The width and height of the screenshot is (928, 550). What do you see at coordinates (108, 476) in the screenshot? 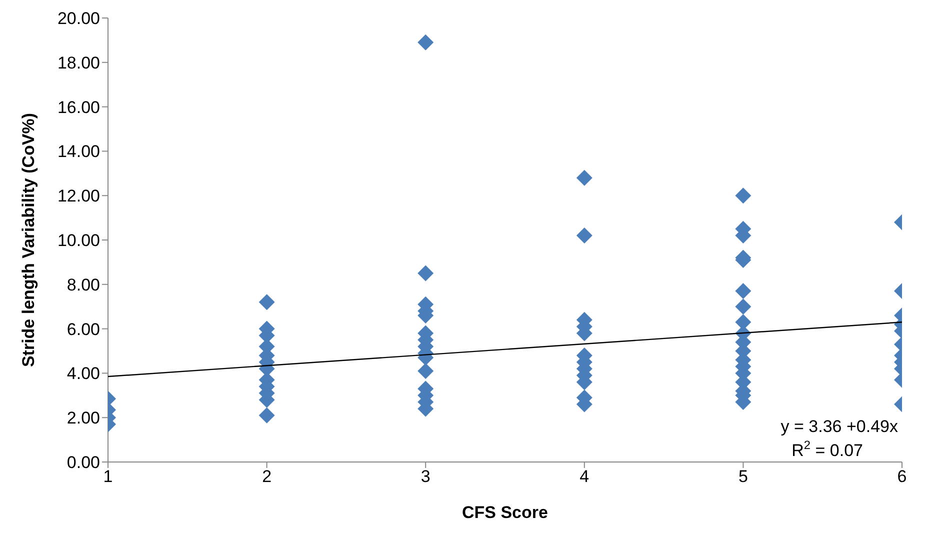
I see `x-tick-label: 1` at bounding box center [108, 476].